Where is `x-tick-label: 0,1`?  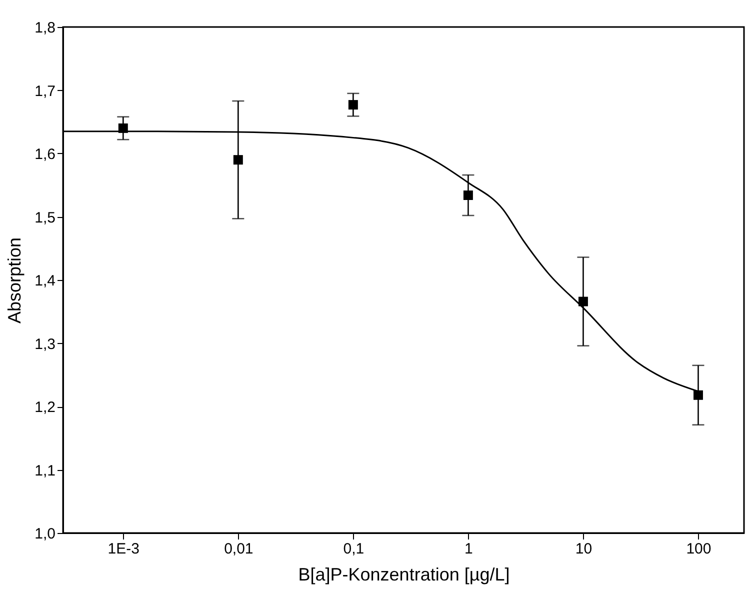 x-tick-label: 0,1 is located at coordinates (353, 549).